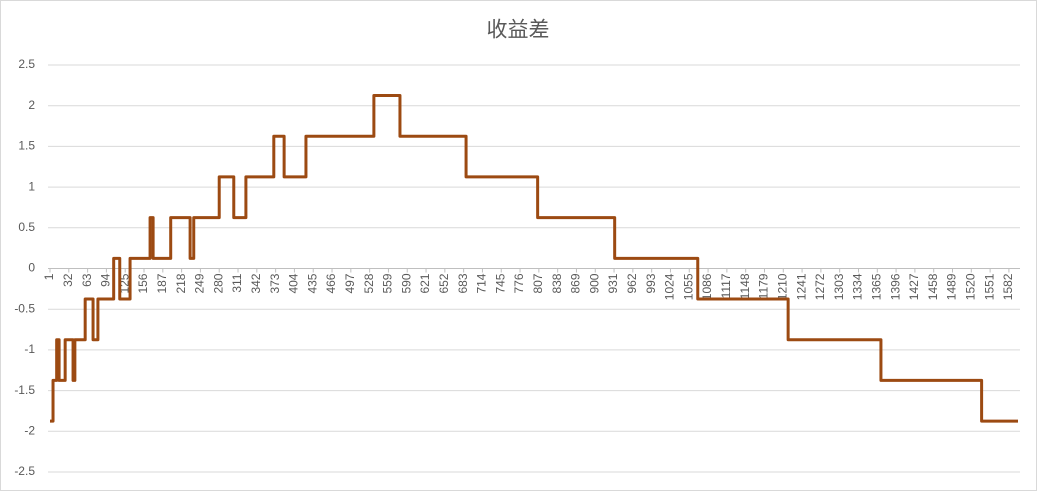  I want to click on x-tick-label: 745, so click(500, 283).